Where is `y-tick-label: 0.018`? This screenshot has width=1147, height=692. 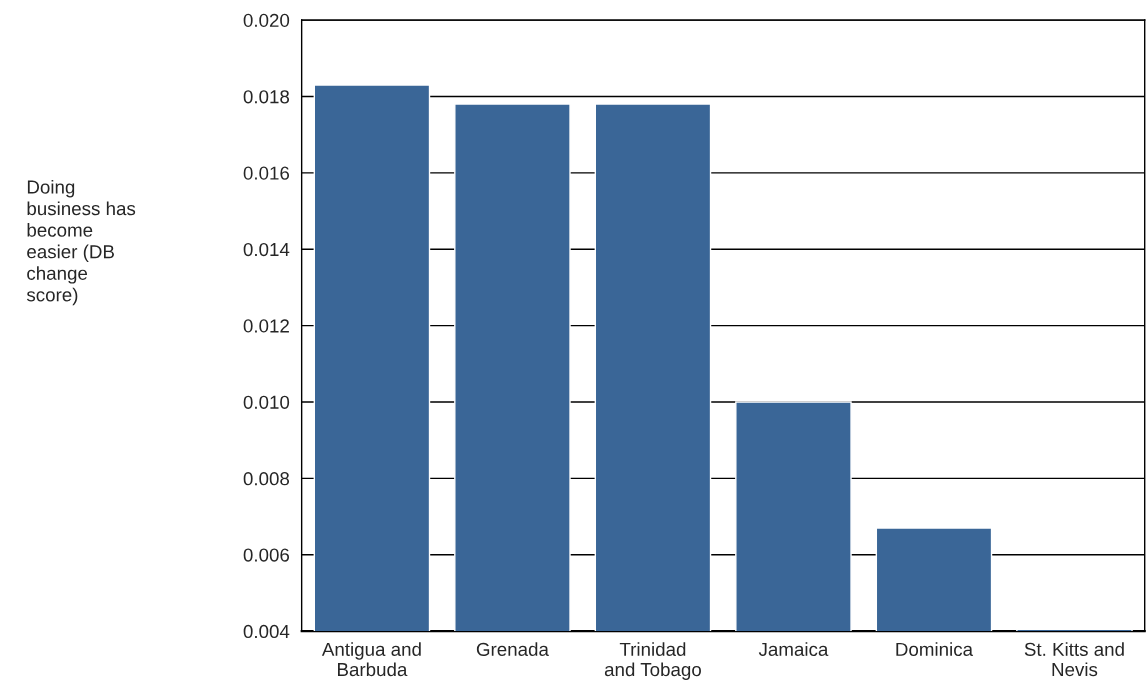 y-tick-label: 0.018 is located at coordinates (266, 97).